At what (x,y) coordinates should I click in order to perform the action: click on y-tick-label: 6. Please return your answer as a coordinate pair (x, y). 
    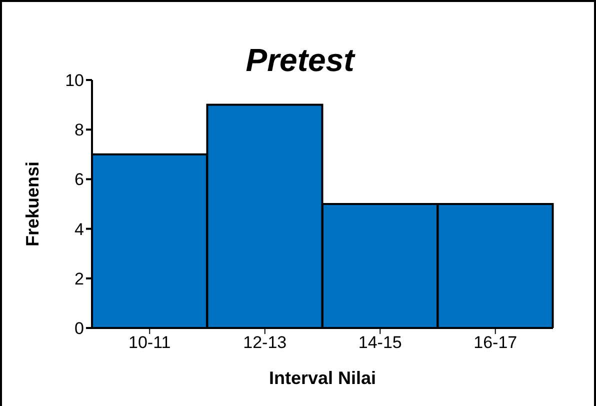
    Looking at the image, I should click on (79, 180).